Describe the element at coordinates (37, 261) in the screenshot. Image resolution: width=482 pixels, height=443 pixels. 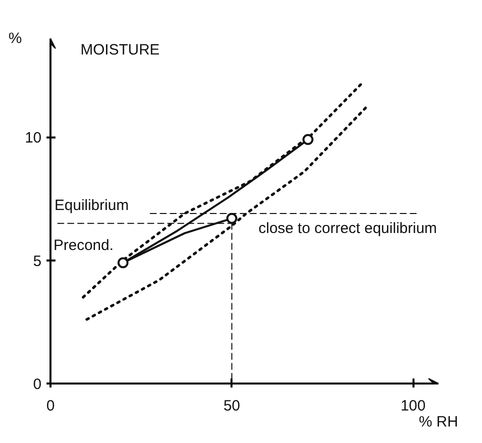
I see `y-tick-label: 5` at that location.